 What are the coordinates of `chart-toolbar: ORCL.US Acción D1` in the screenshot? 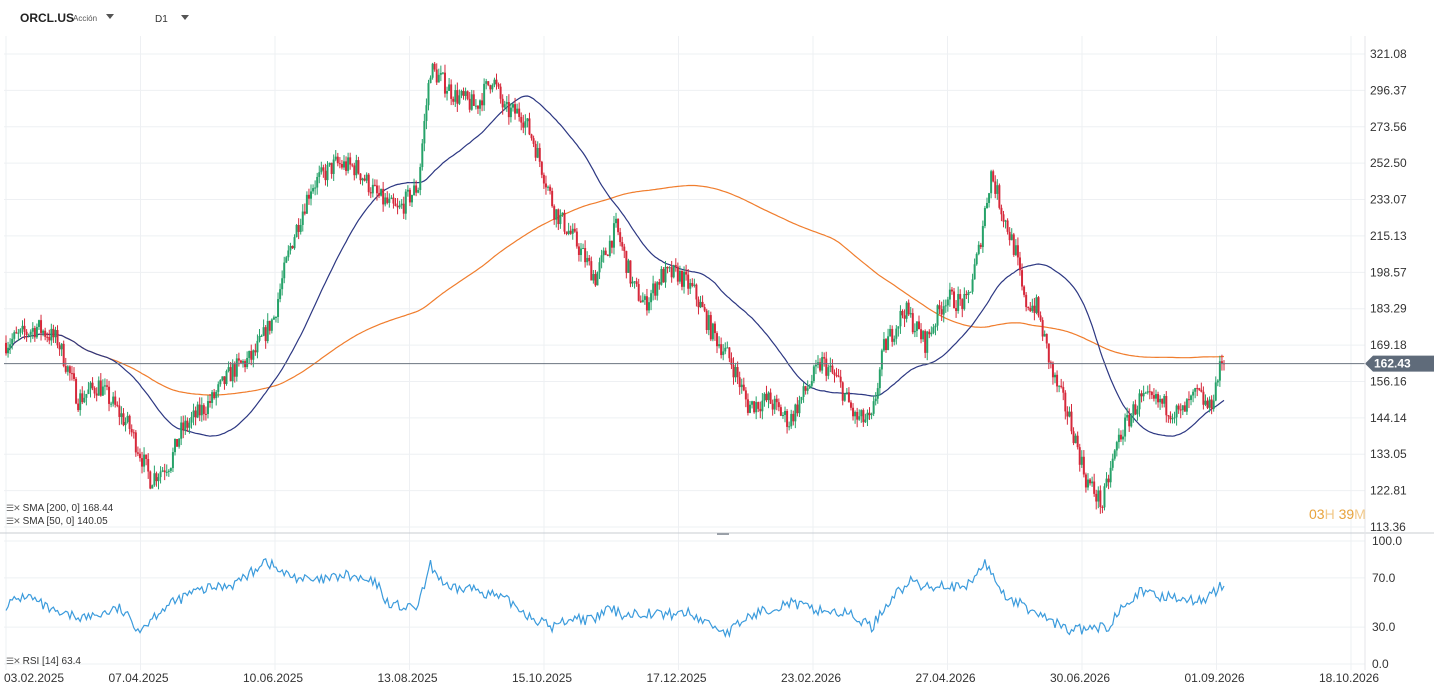 It's located at (717, 18).